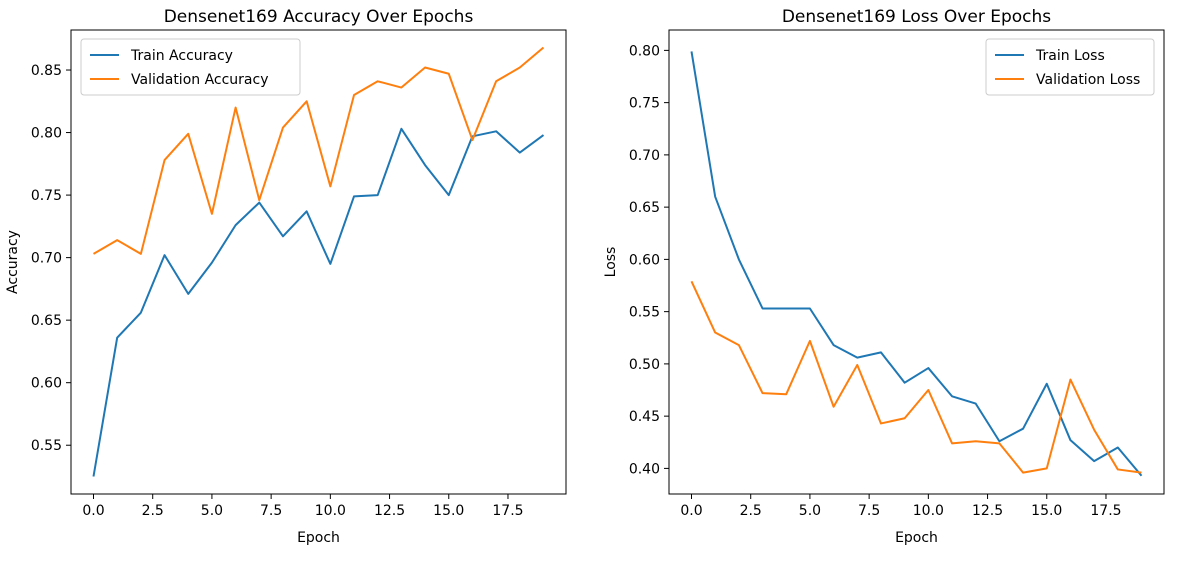  What do you see at coordinates (13, 262) in the screenshot?
I see `y-axis-label: Accuracy` at bounding box center [13, 262].